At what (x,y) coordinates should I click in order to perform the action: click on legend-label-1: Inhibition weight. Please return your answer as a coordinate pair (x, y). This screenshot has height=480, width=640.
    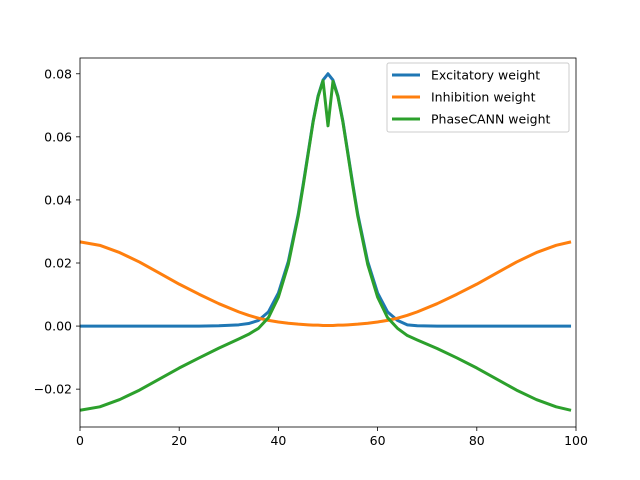
    Looking at the image, I should click on (483, 97).